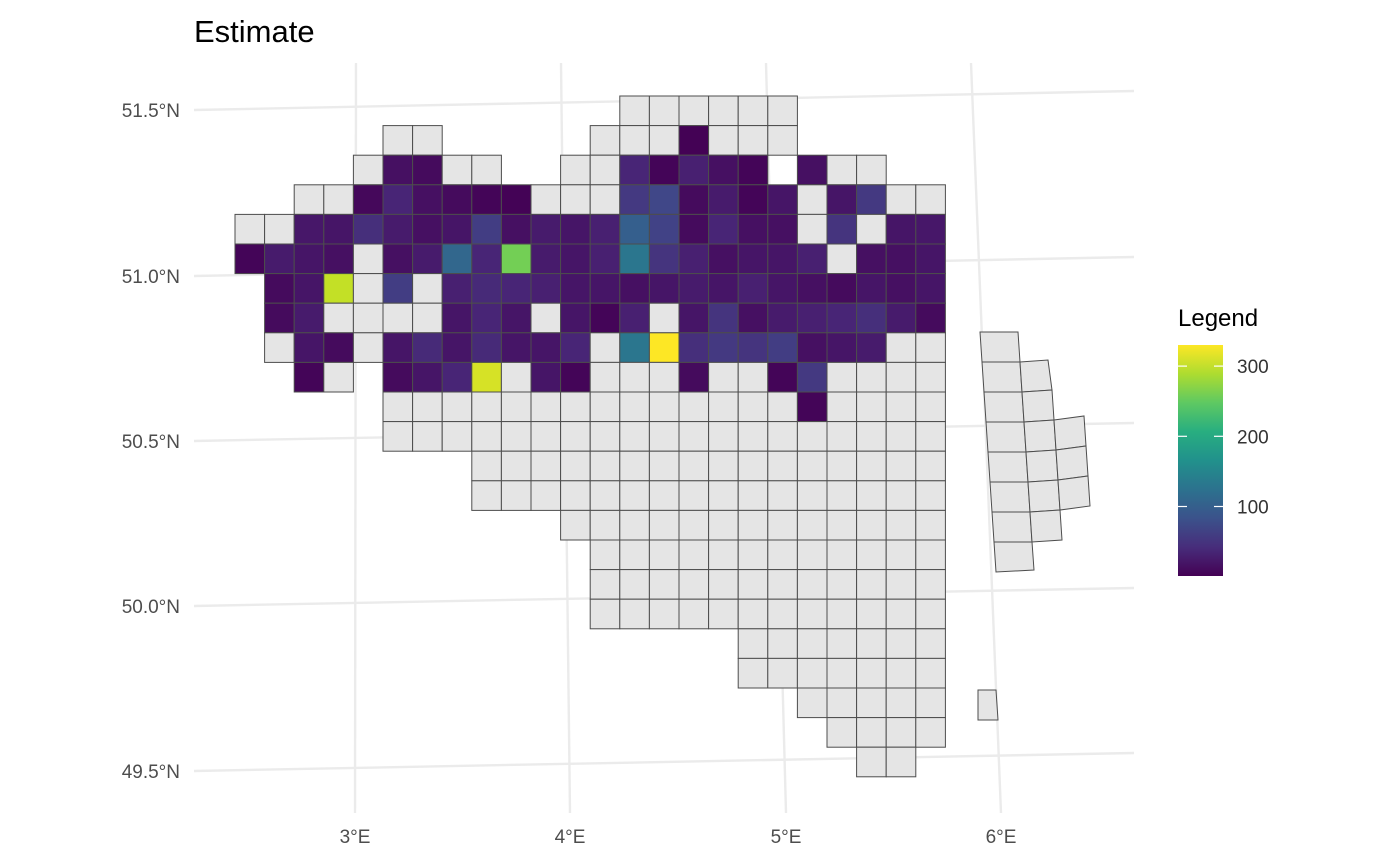 Image resolution: width=1400 pixels, height=865 pixels. I want to click on legend-tick-label: 200, so click(1253, 437).